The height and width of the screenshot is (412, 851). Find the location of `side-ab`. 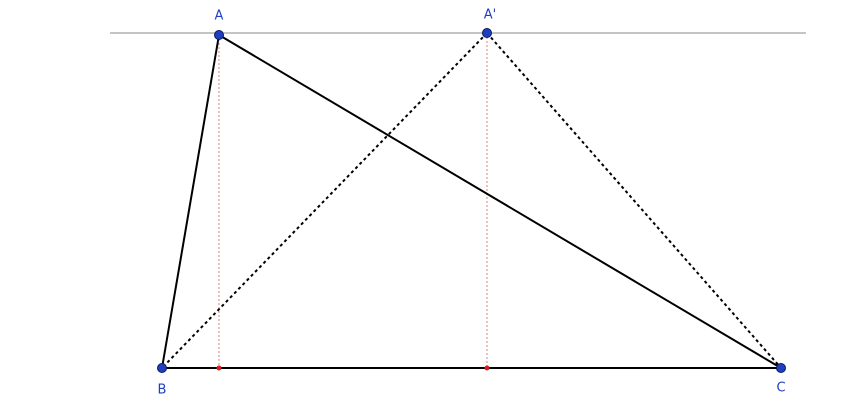

side-ab is located at coordinates (190, 201).